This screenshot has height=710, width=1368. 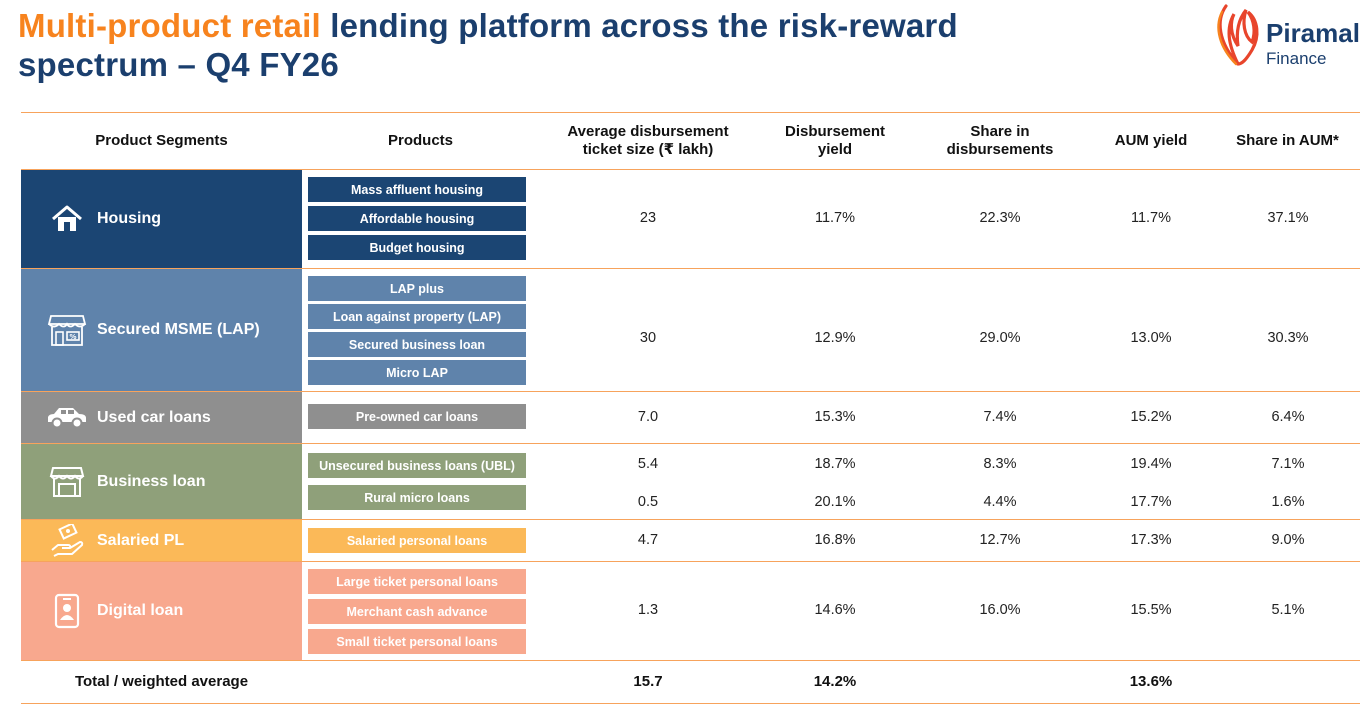 What do you see at coordinates (835, 338) in the screenshot?
I see `value-disb-yield: 12.9%` at bounding box center [835, 338].